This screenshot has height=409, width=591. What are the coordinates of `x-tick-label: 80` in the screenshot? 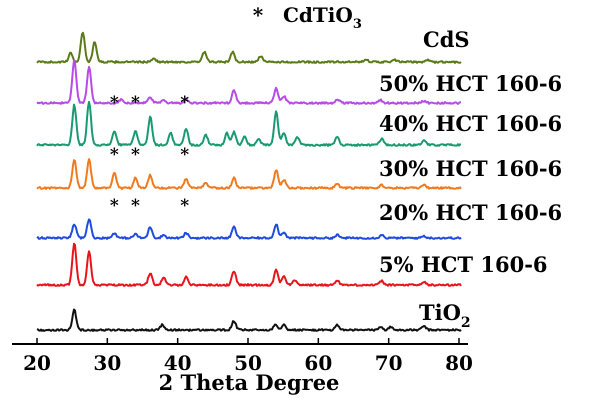 It's located at (459, 363).